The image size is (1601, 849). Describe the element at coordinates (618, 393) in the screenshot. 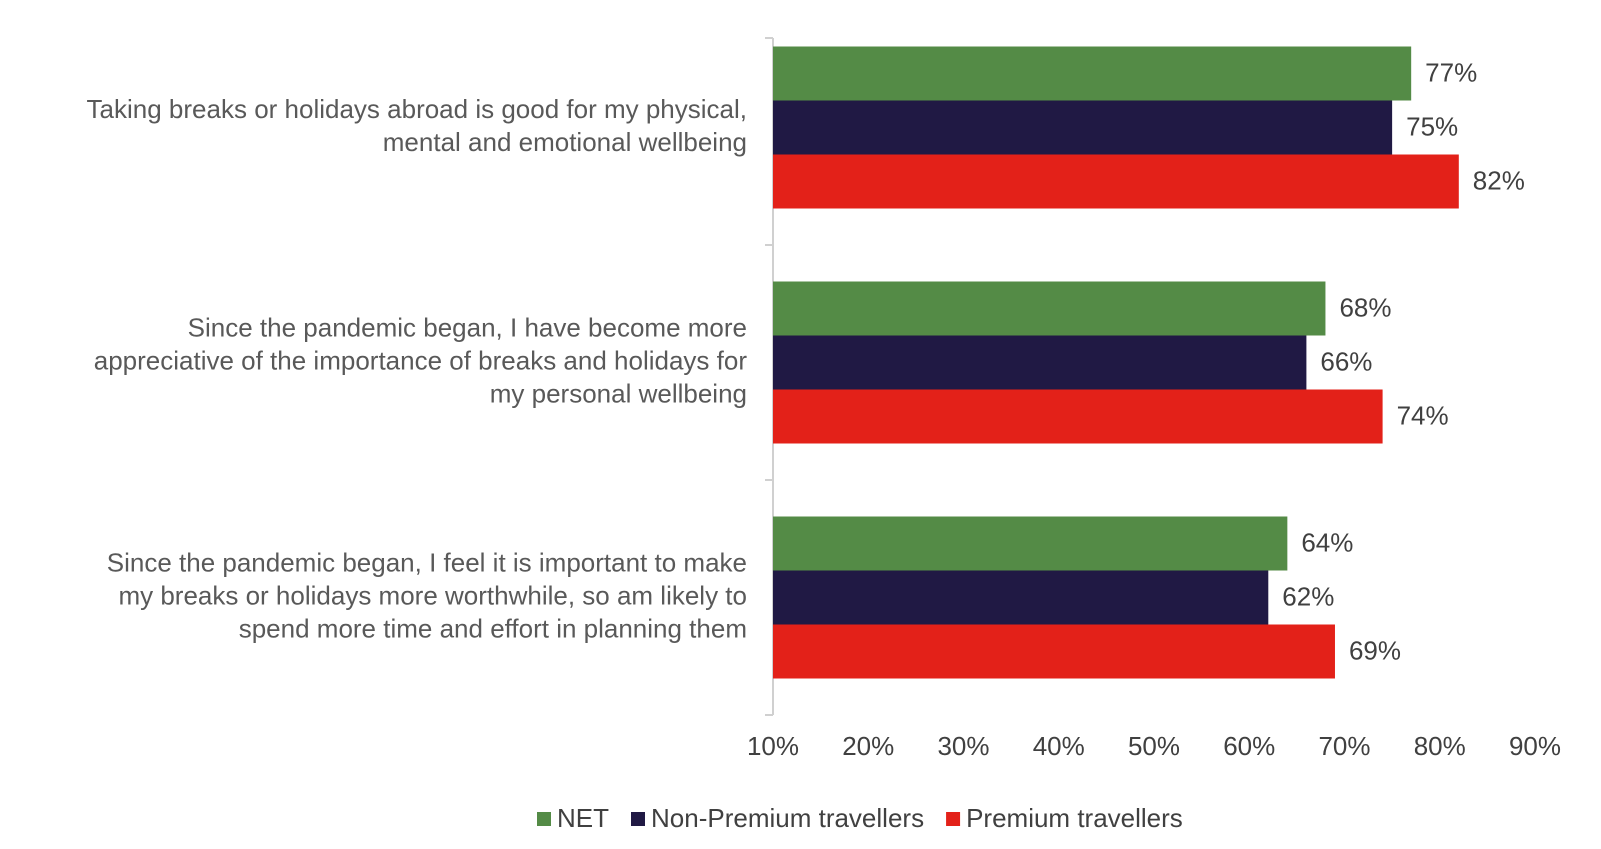

I see `category-label: my personal wellbeing` at that location.